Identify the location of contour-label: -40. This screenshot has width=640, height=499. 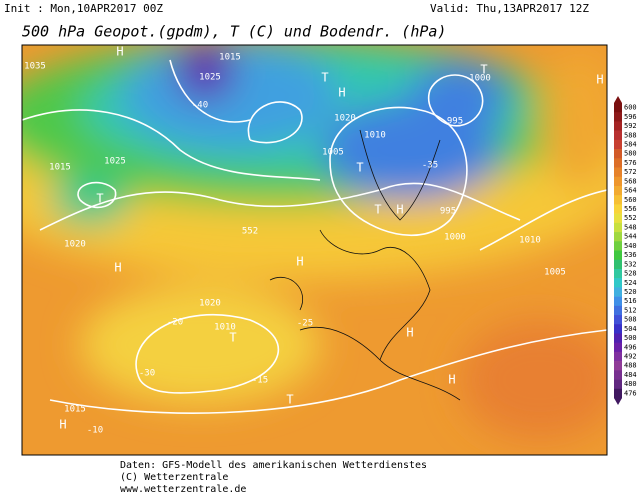
(200, 106).